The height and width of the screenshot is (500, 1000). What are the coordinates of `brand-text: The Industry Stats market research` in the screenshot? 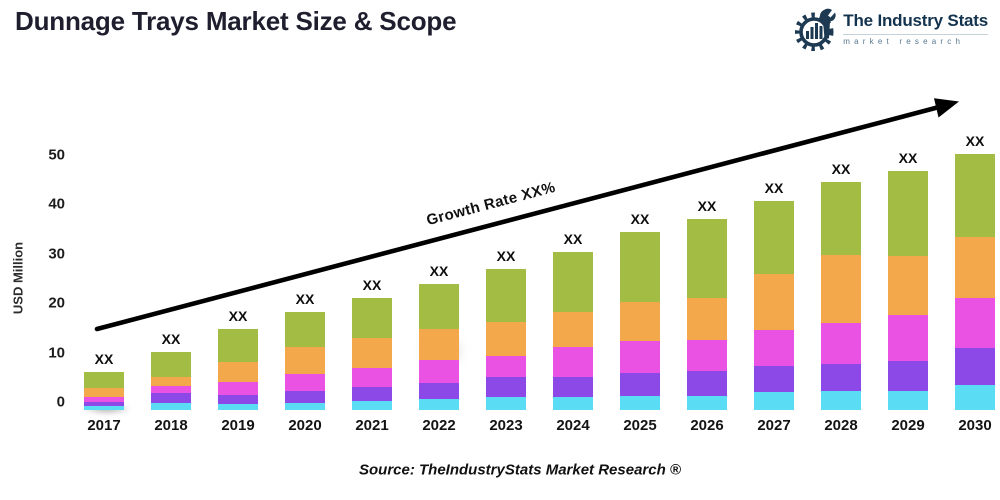 It's located at (915, 28).